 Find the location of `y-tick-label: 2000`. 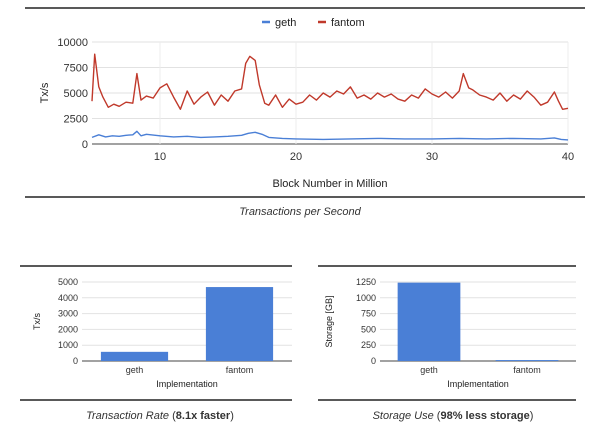

y-tick-label: 2000 is located at coordinates (68, 329).